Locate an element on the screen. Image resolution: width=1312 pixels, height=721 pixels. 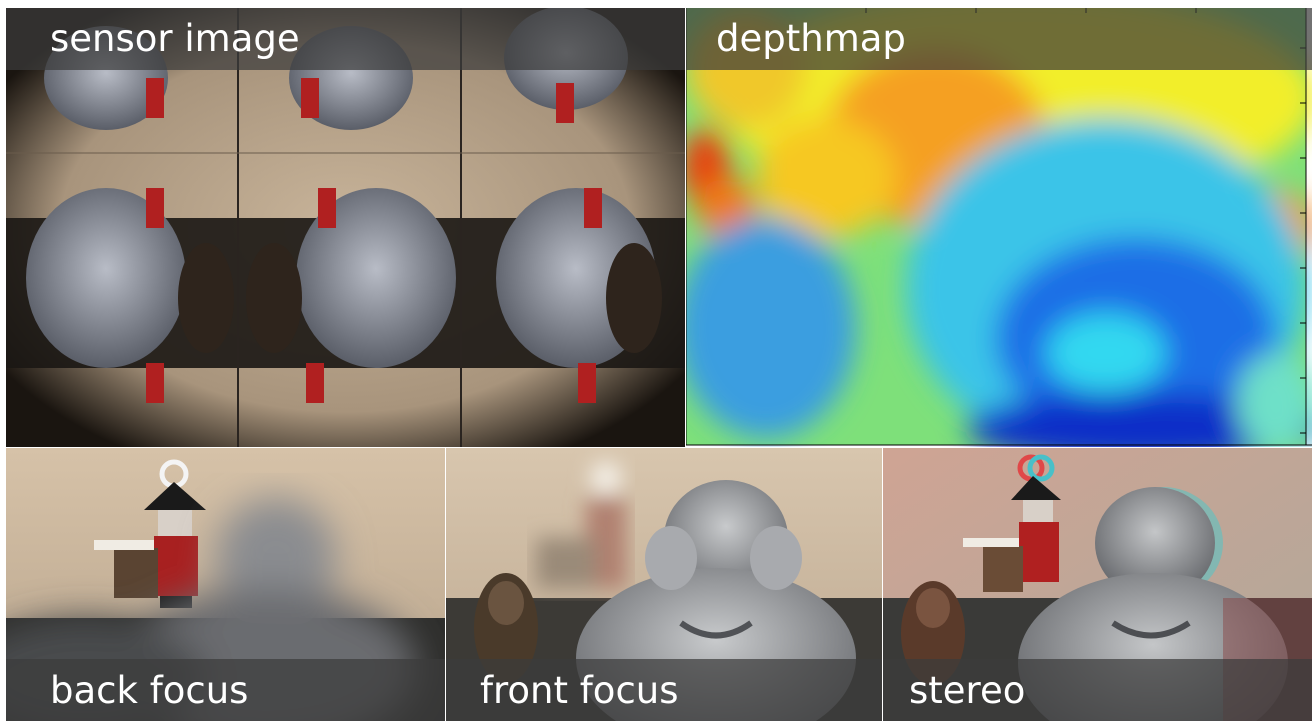
stereo-panel: stereo is located at coordinates (1097, 584).